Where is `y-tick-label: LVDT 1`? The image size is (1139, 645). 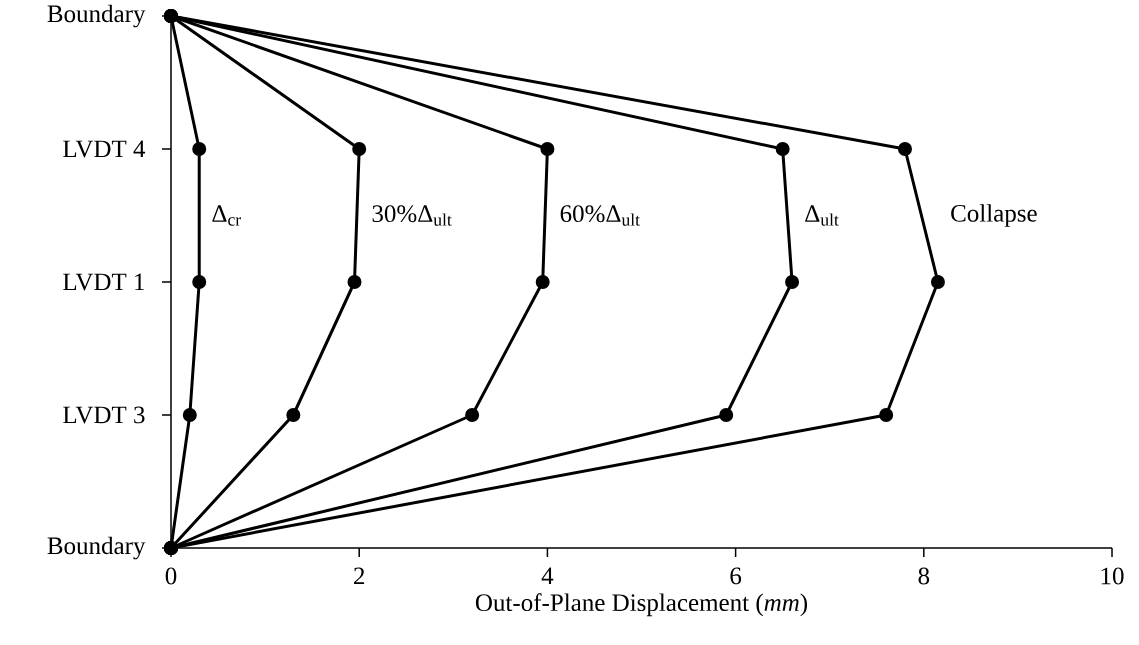 y-tick-label: LVDT 1 is located at coordinates (103, 282).